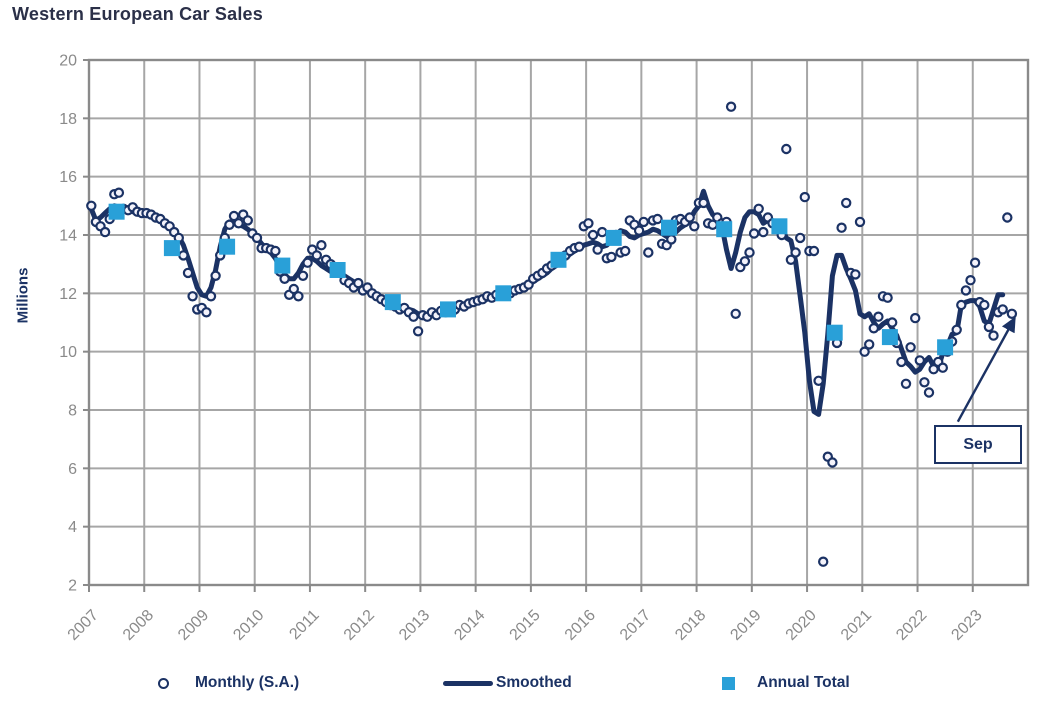 This screenshot has width=1042, height=702. I want to click on y-tick-label: 4, so click(72, 527).